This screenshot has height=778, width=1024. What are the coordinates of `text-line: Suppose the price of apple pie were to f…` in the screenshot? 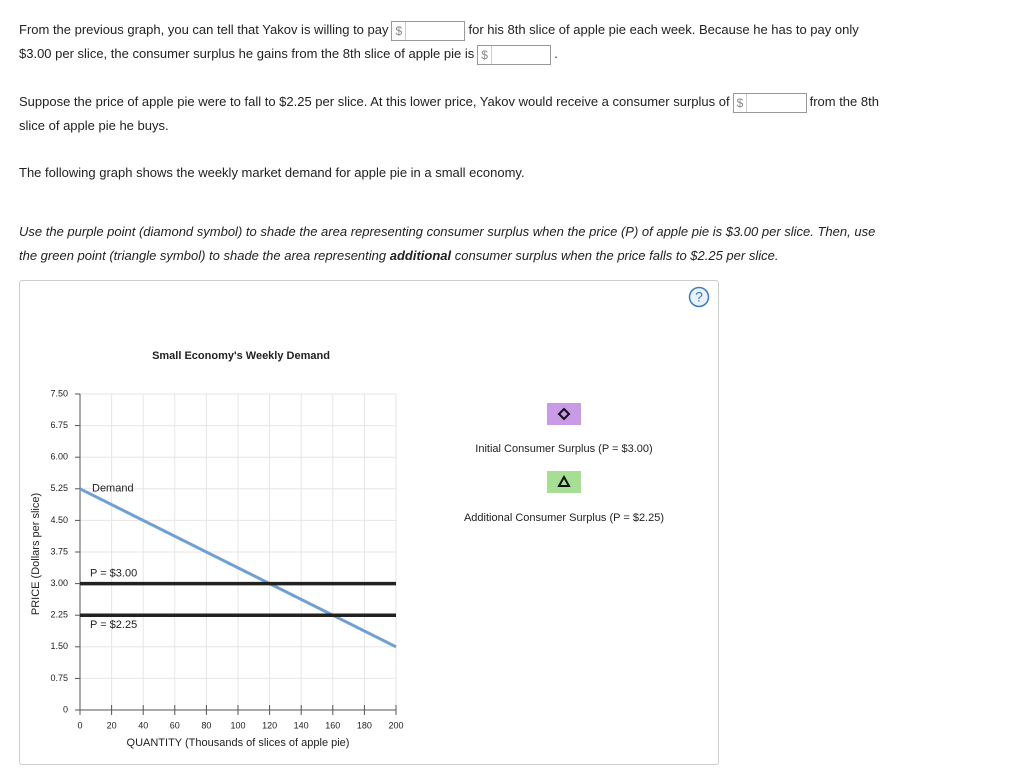 It's located at (449, 102).